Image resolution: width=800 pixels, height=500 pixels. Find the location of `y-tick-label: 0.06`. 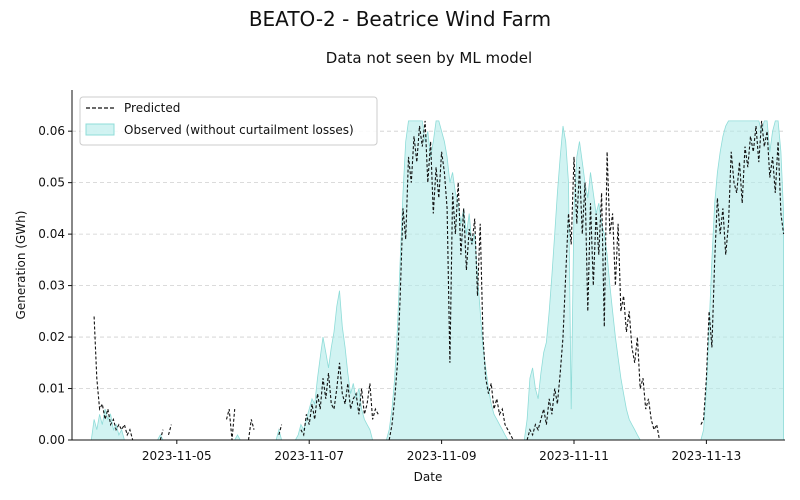

y-tick-label: 0.06 is located at coordinates (51, 131).